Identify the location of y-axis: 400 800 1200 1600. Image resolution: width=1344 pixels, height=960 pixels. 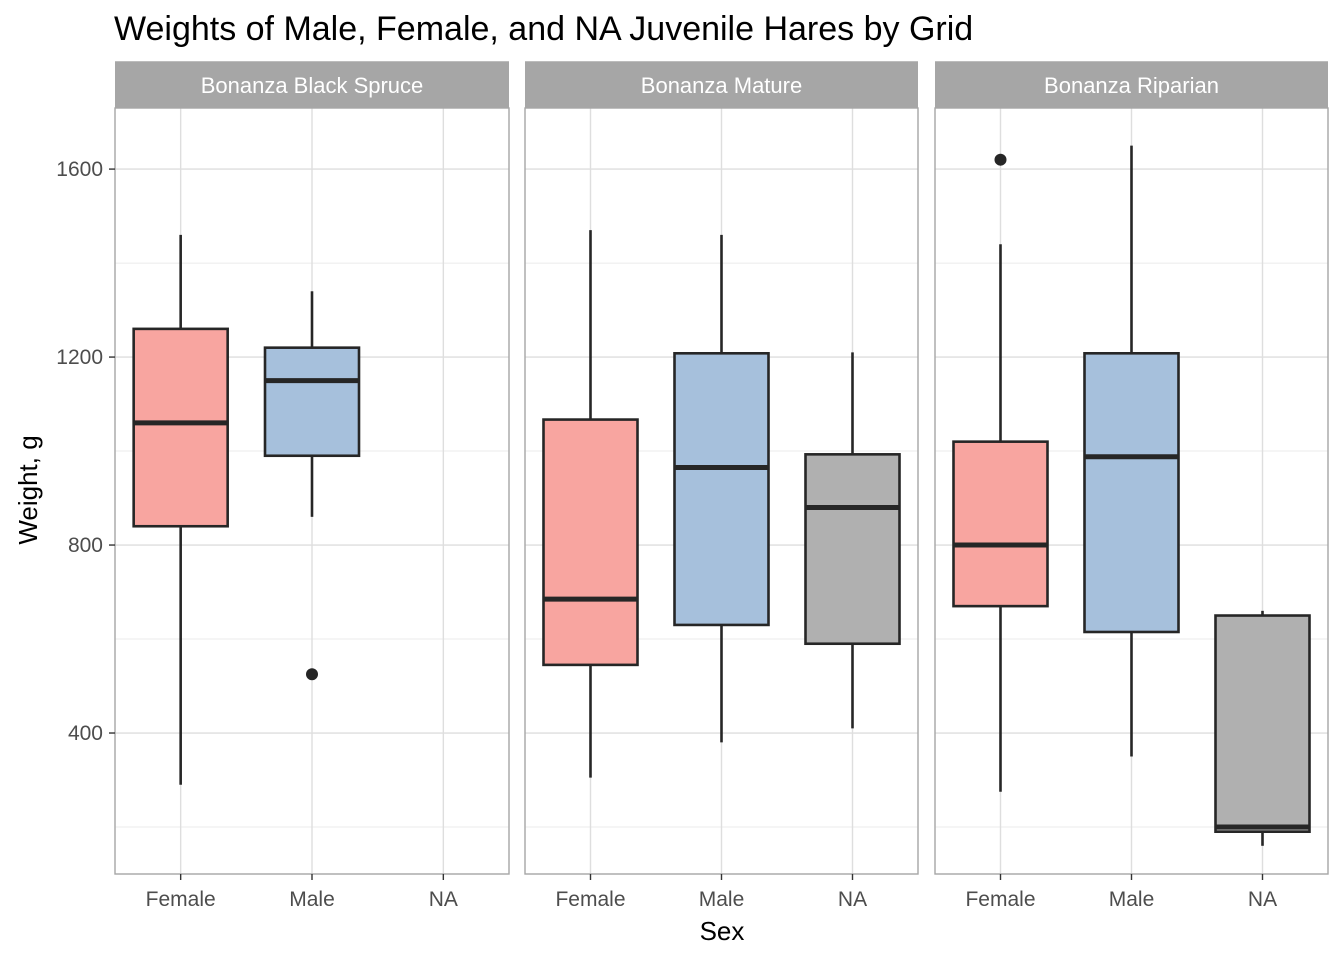
(85, 451).